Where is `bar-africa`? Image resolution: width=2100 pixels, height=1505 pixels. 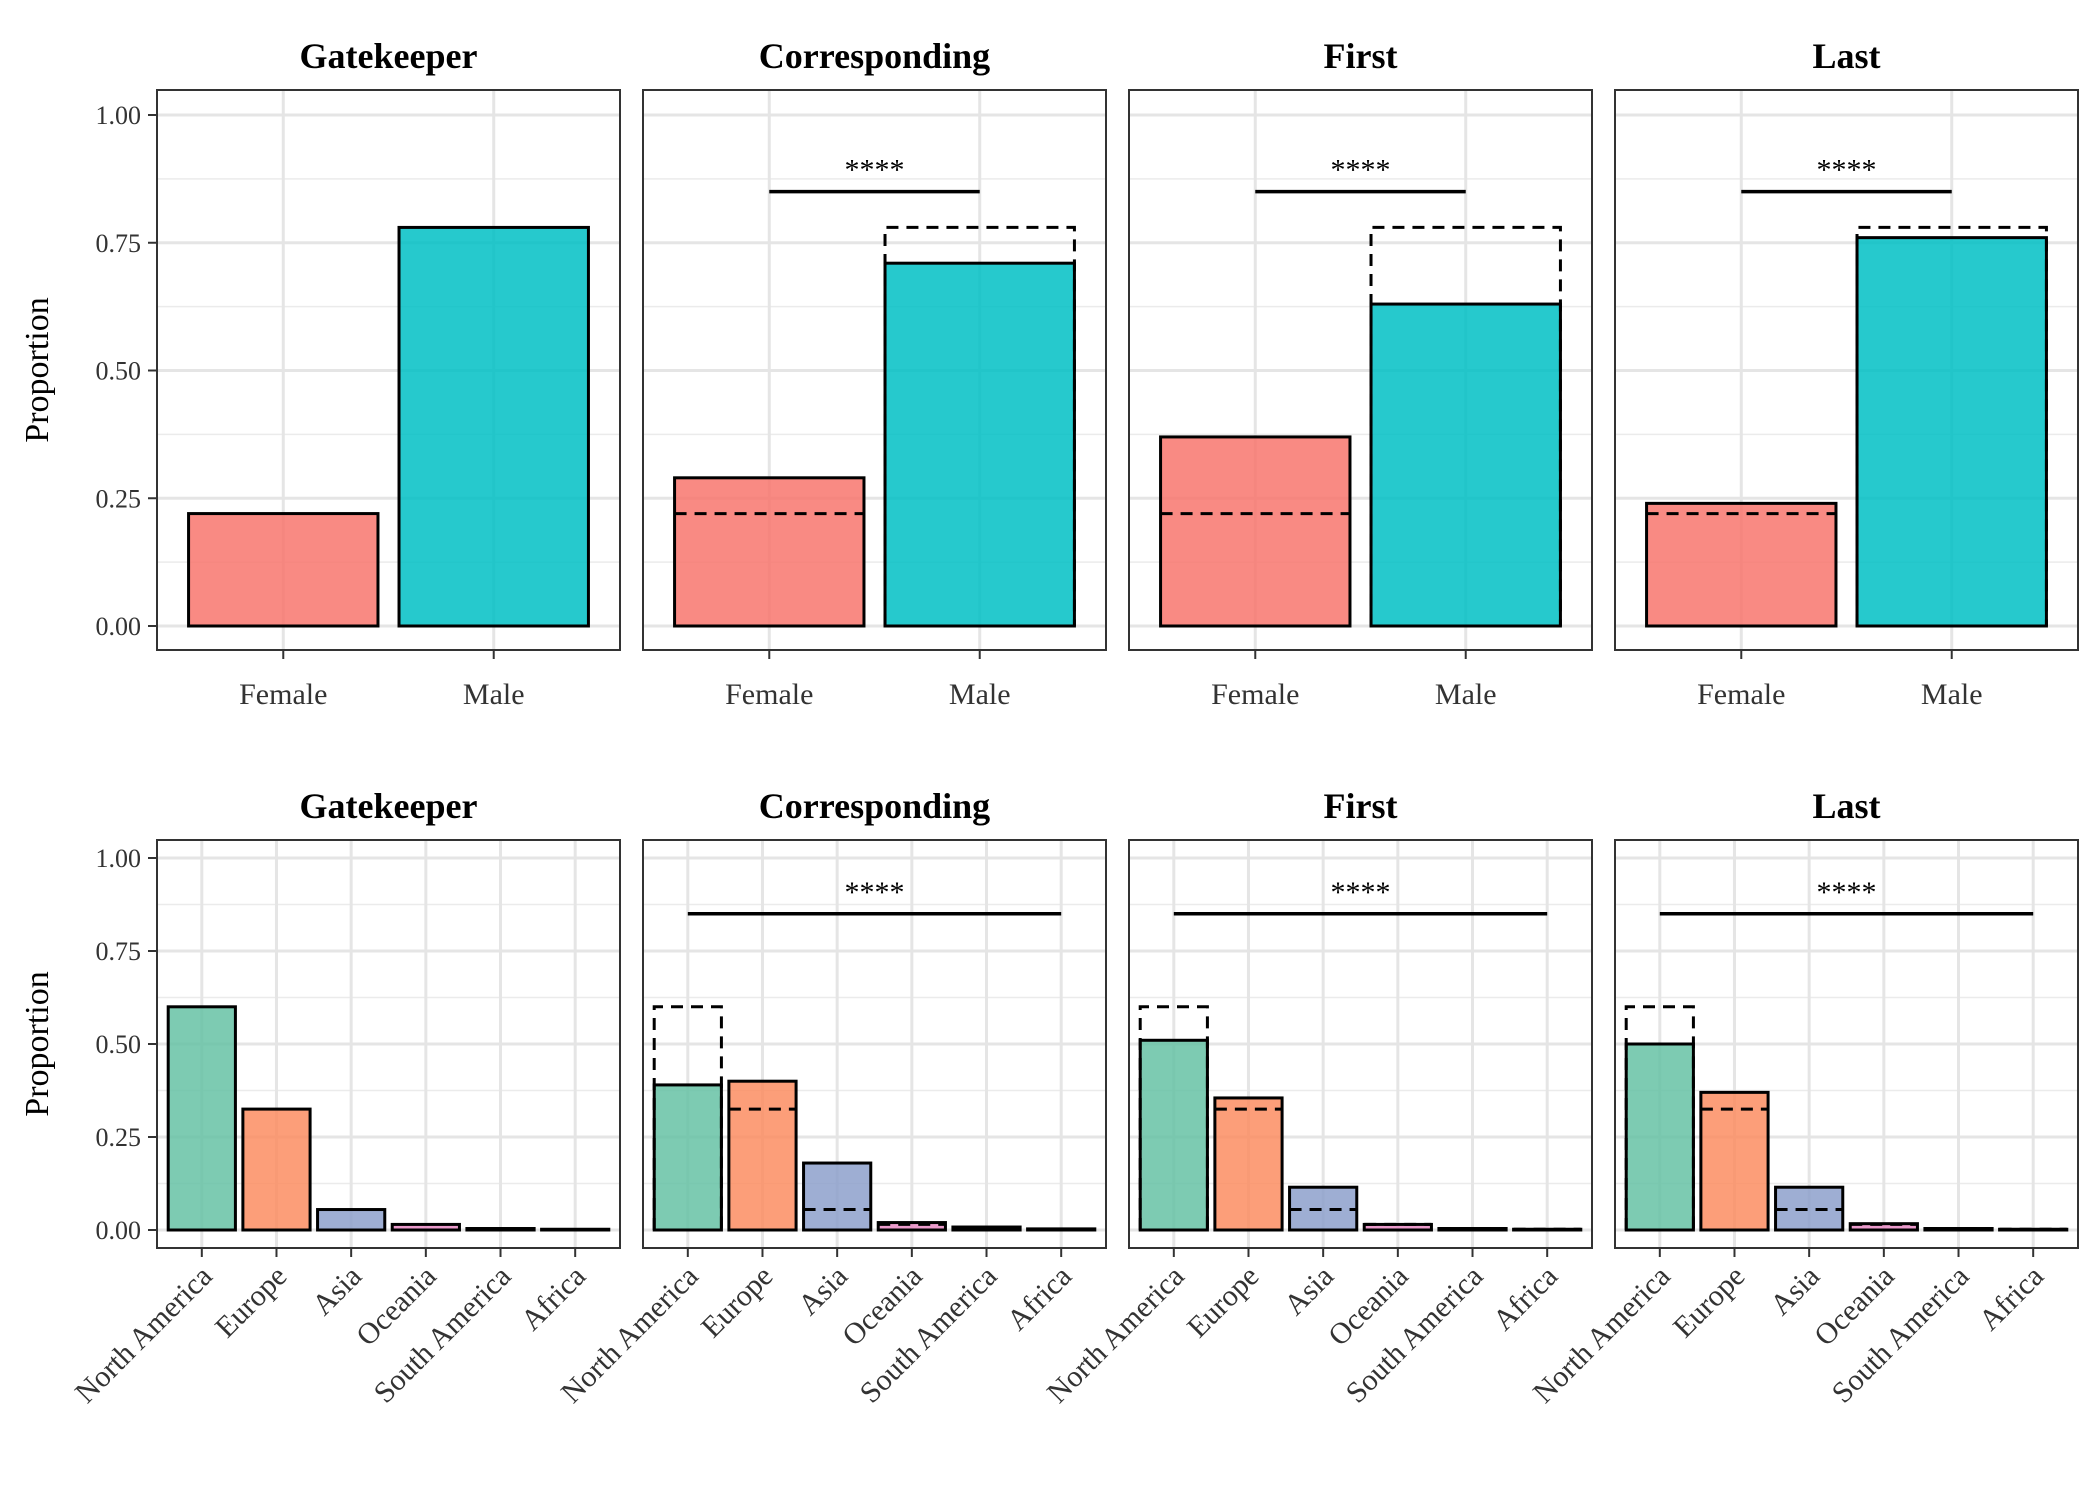
bar-africa is located at coordinates (575, 1229).